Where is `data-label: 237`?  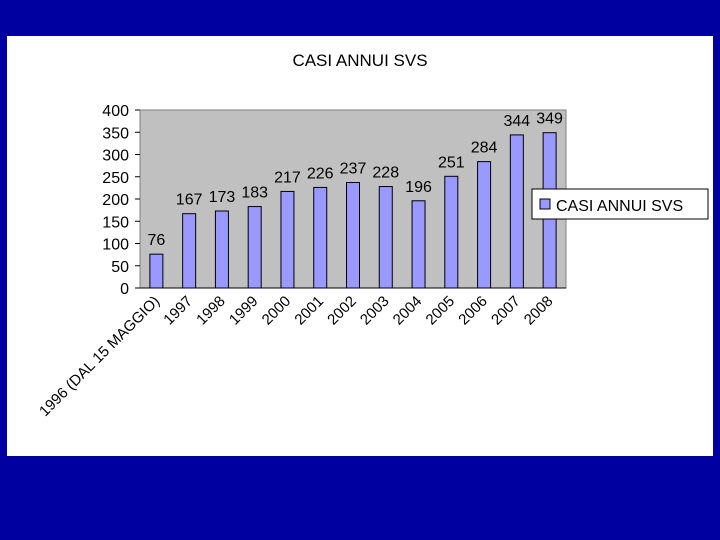 data-label: 237 is located at coordinates (353, 169).